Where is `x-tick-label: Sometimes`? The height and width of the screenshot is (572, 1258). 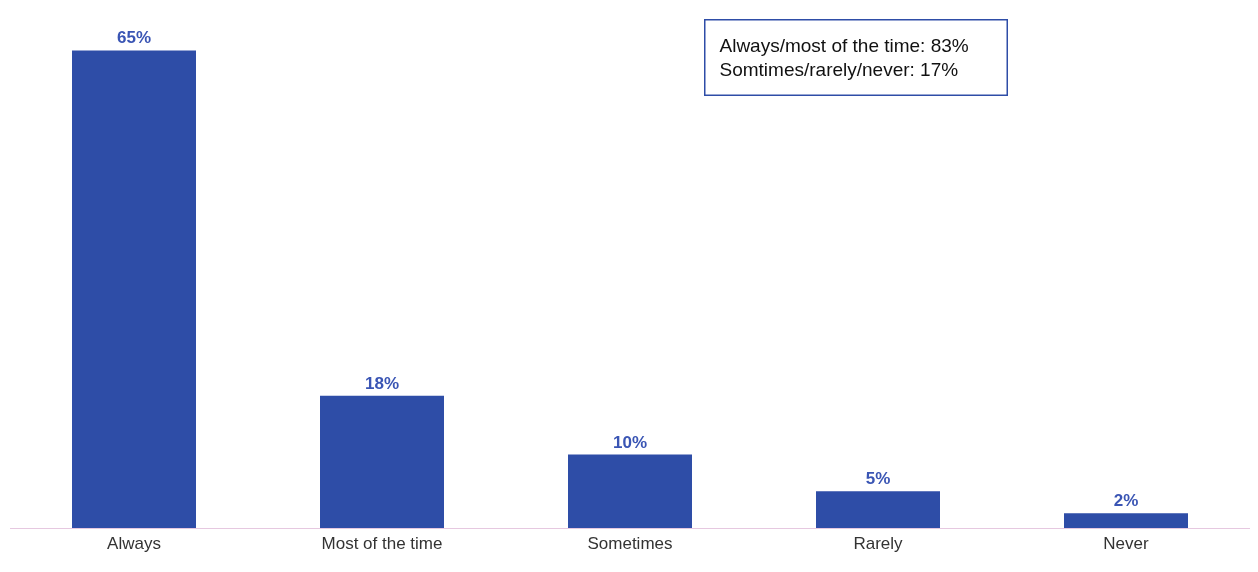 x-tick-label: Sometimes is located at coordinates (630, 544).